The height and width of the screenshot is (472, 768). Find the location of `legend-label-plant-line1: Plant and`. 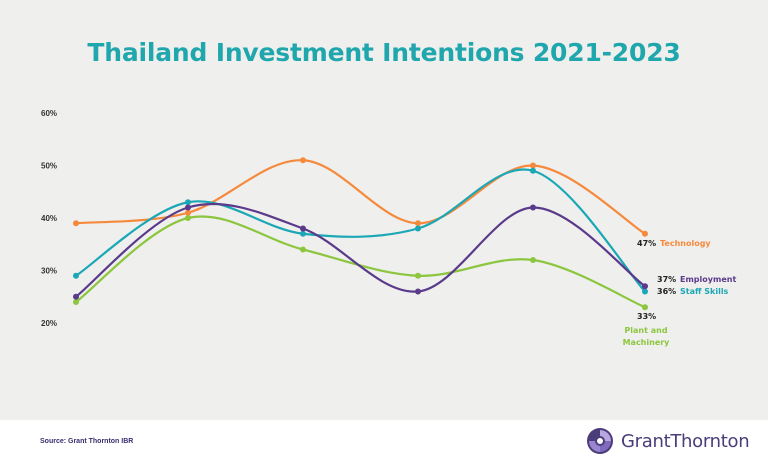

legend-label-plant-line1: Plant and is located at coordinates (645, 330).